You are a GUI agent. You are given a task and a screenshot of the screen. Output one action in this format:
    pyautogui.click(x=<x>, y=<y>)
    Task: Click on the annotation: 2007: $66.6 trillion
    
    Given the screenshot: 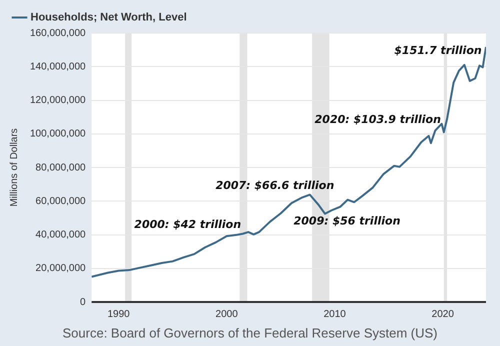 What is the action you would take?
    pyautogui.click(x=275, y=185)
    